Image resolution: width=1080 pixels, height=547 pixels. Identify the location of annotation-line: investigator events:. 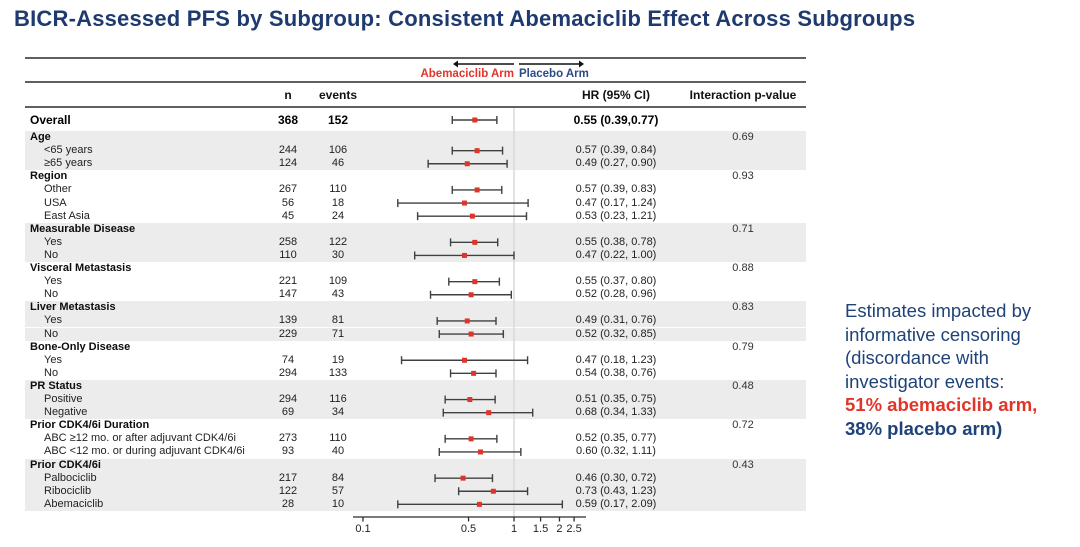
(925, 381).